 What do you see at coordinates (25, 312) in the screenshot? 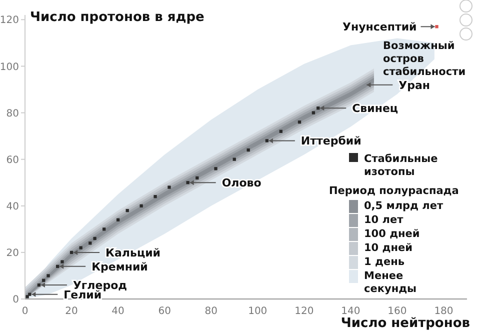
I see `x-tick-label: 0` at bounding box center [25, 312].